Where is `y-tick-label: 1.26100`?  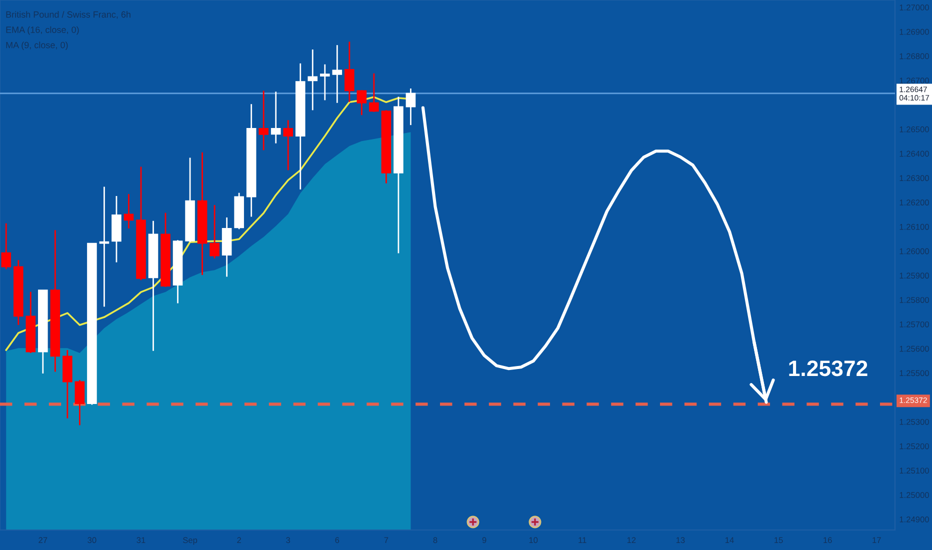 y-tick-label: 1.26100 is located at coordinates (914, 227).